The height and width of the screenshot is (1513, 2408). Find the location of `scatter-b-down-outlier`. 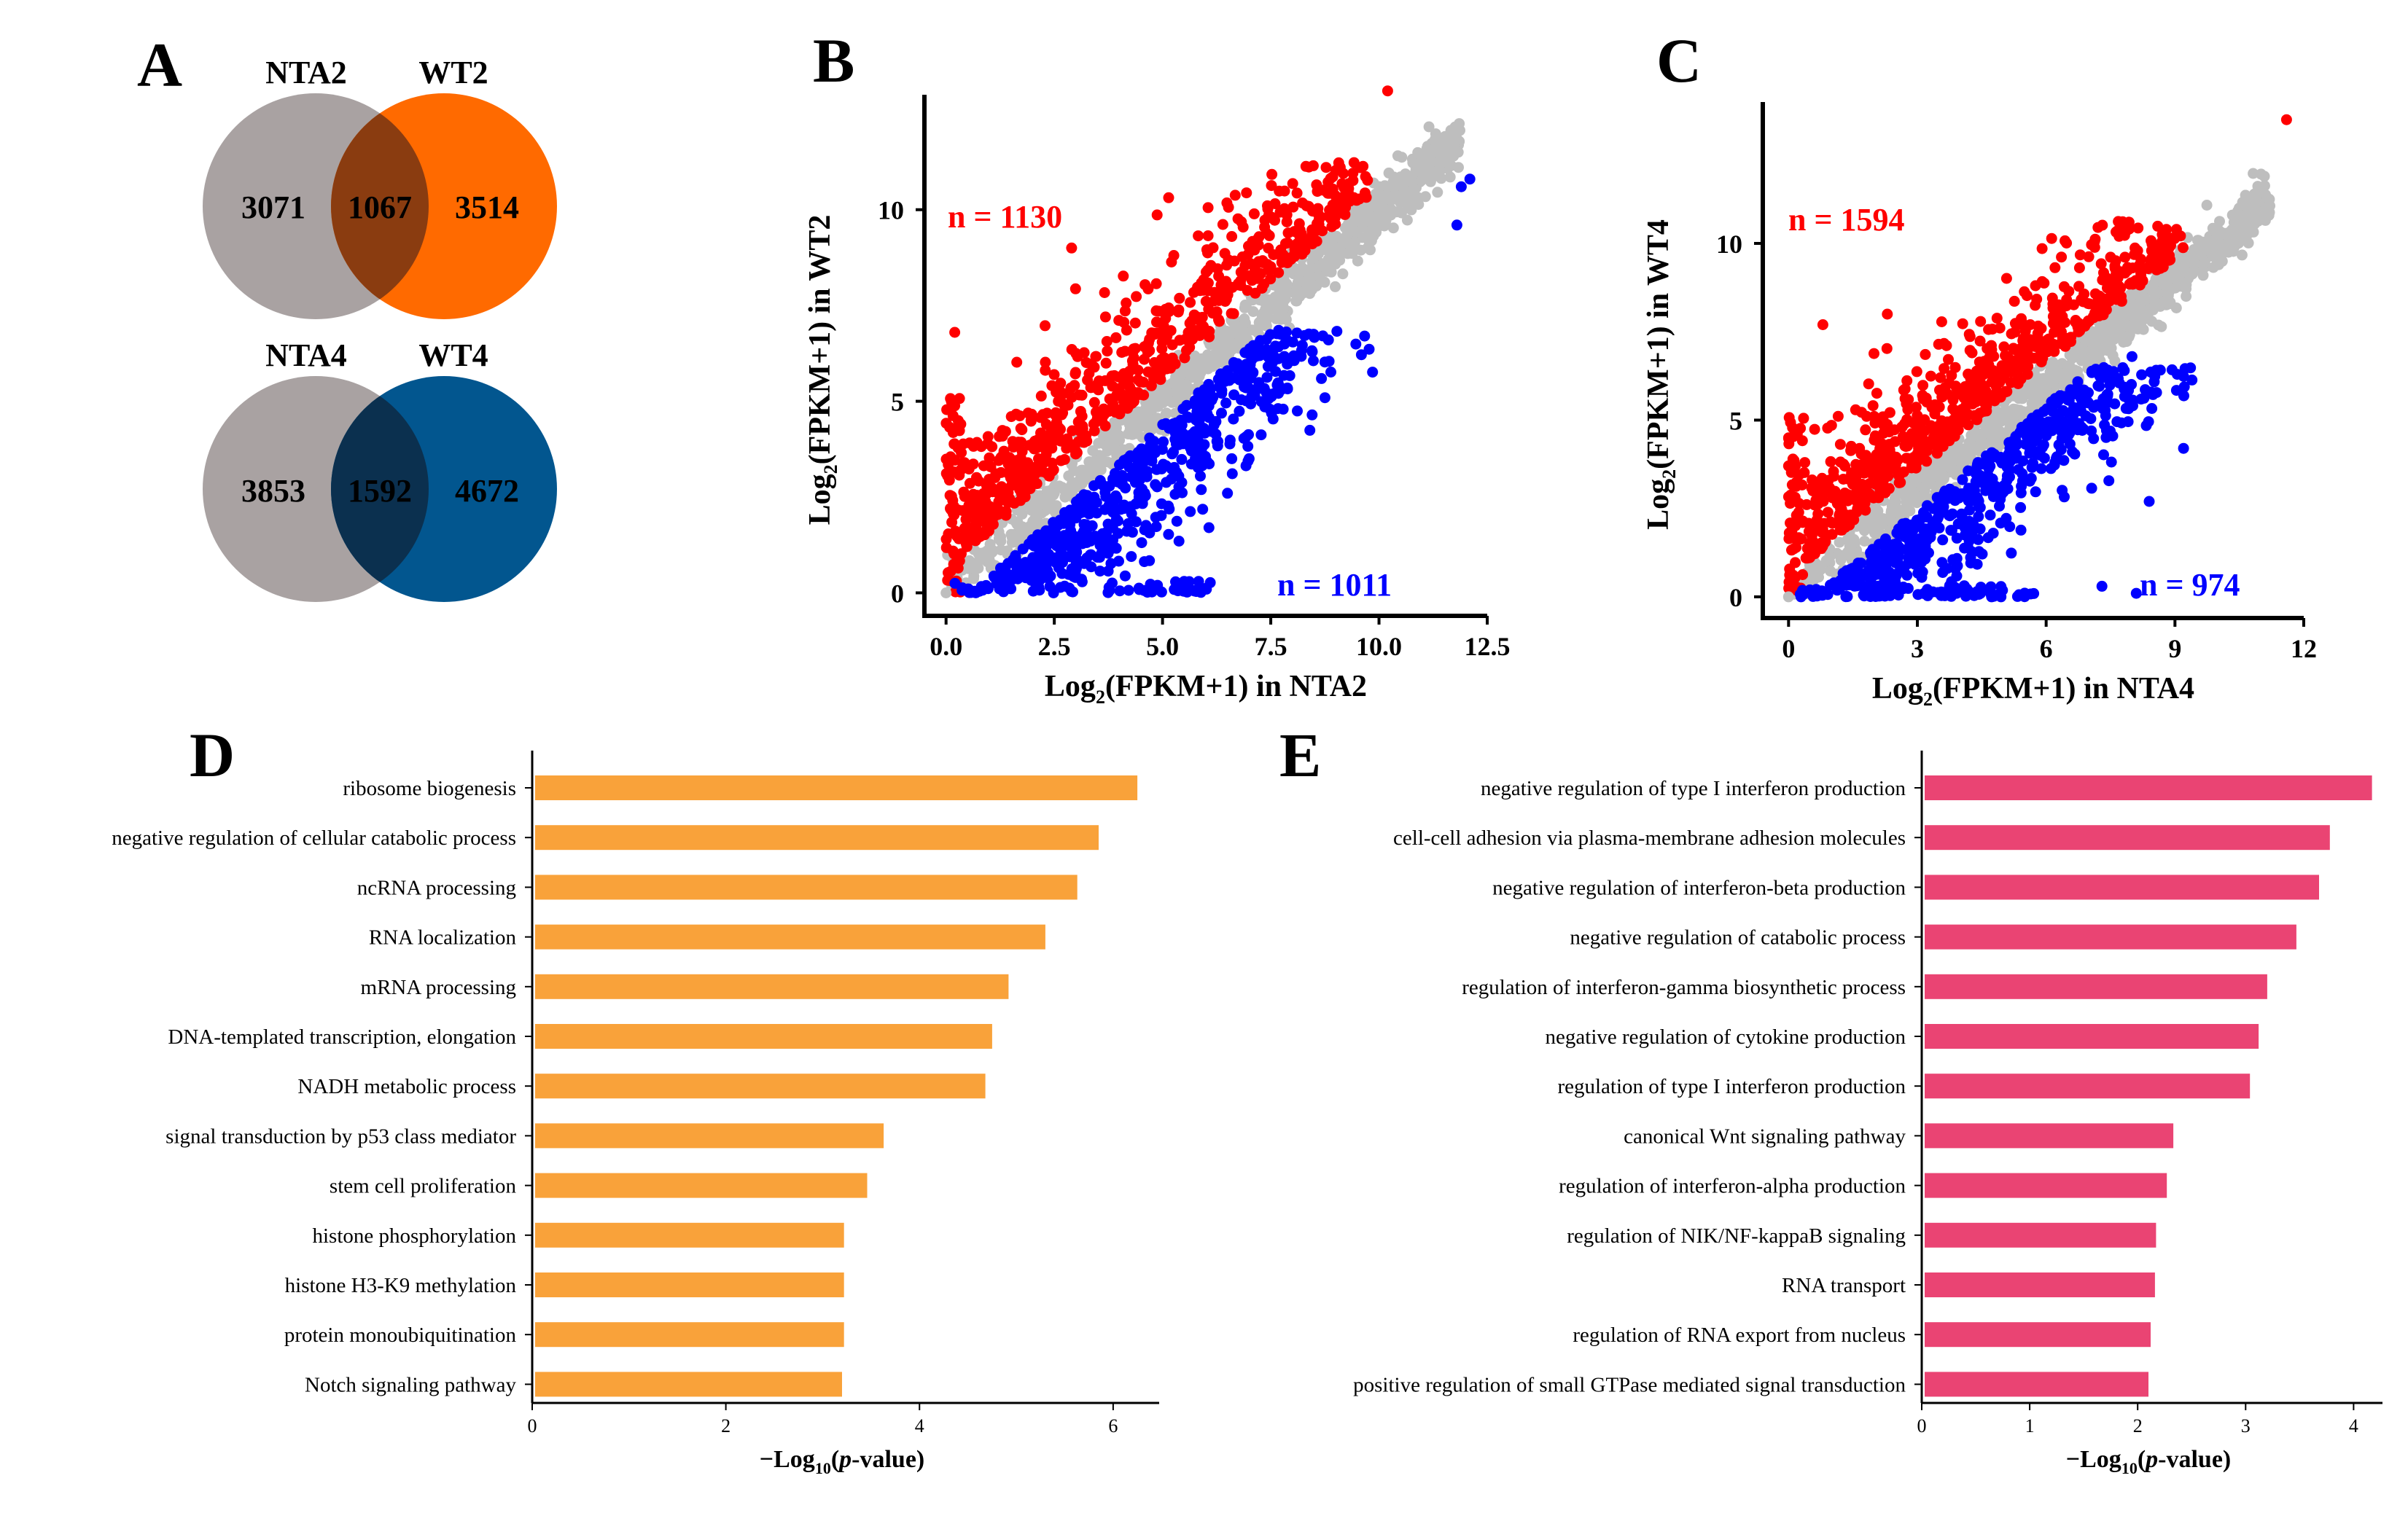

scatter-b-down-outlier is located at coordinates (1461, 186).